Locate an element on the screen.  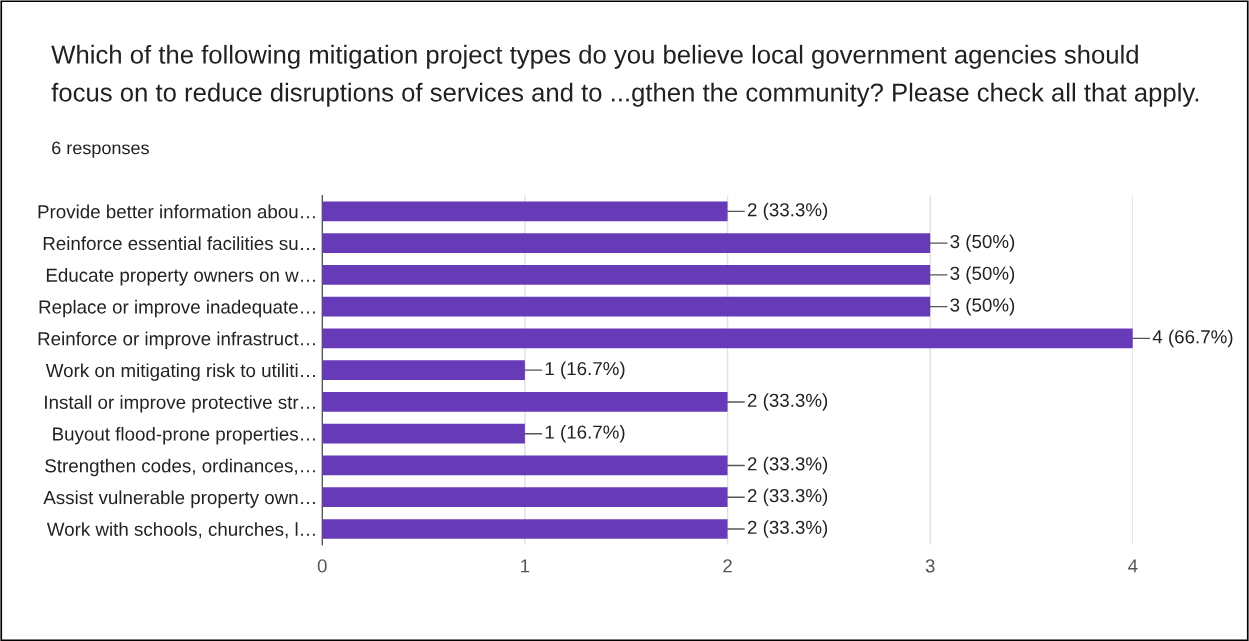
x-tick-label: 2 is located at coordinates (727, 566).